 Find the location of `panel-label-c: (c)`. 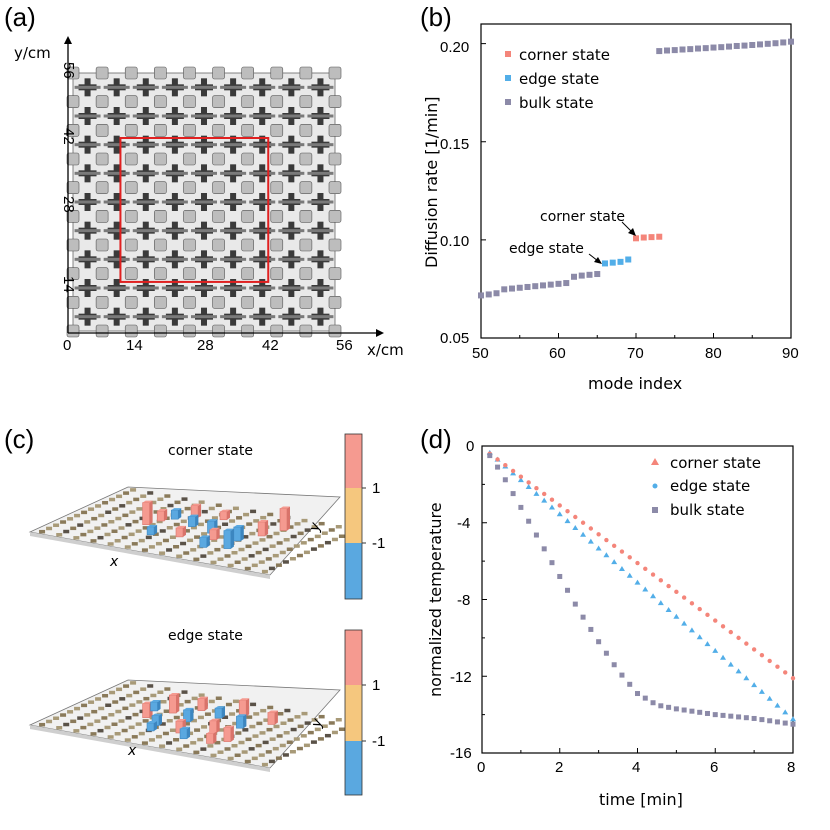

panel-label-c: (c) is located at coordinates (19, 439).